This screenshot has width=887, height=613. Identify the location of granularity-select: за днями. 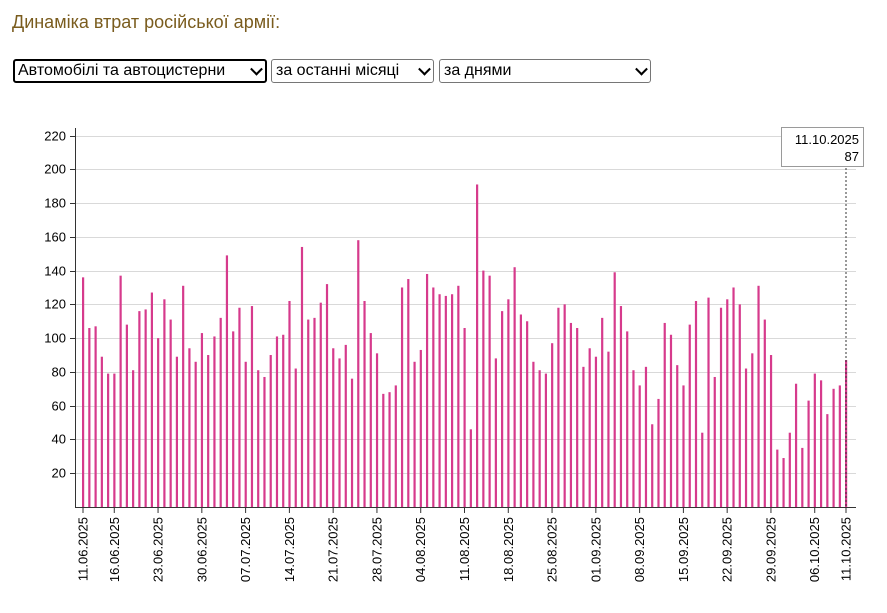
(545, 71).